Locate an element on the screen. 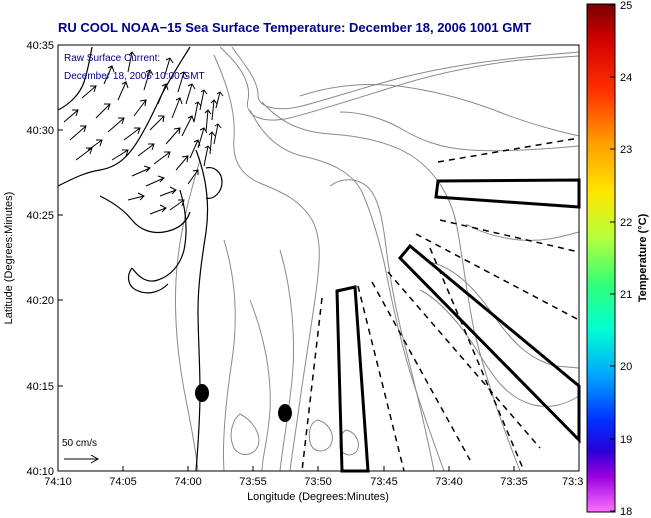 The width and height of the screenshot is (651, 518). colorbar-tick-label: 23 is located at coordinates (626, 150).